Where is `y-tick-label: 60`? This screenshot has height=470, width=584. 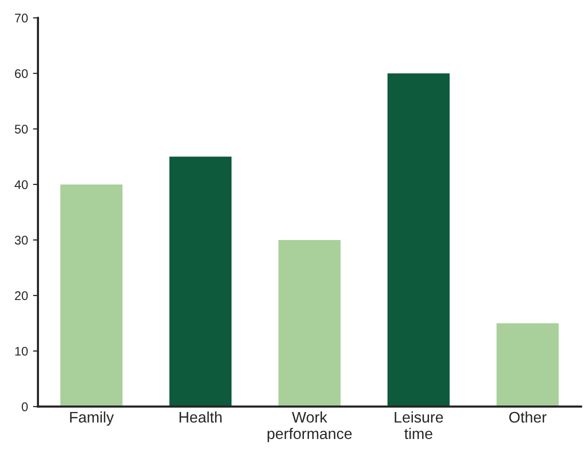
y-tick-label: 60 is located at coordinates (21, 73).